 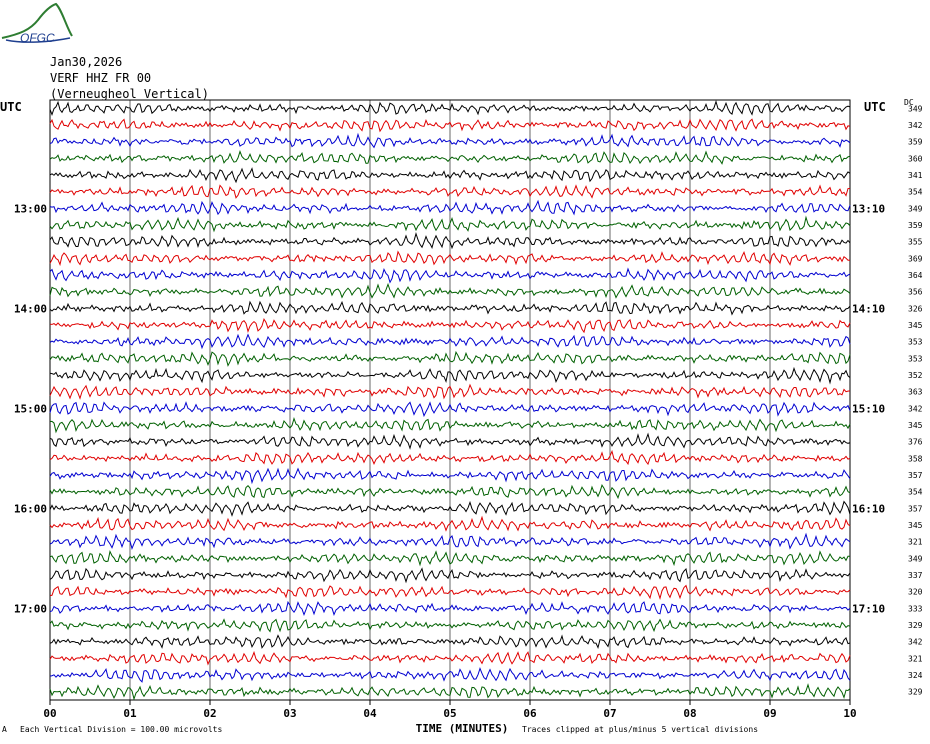 I want to click on dc-offset-value: 326, so click(x=915, y=308).